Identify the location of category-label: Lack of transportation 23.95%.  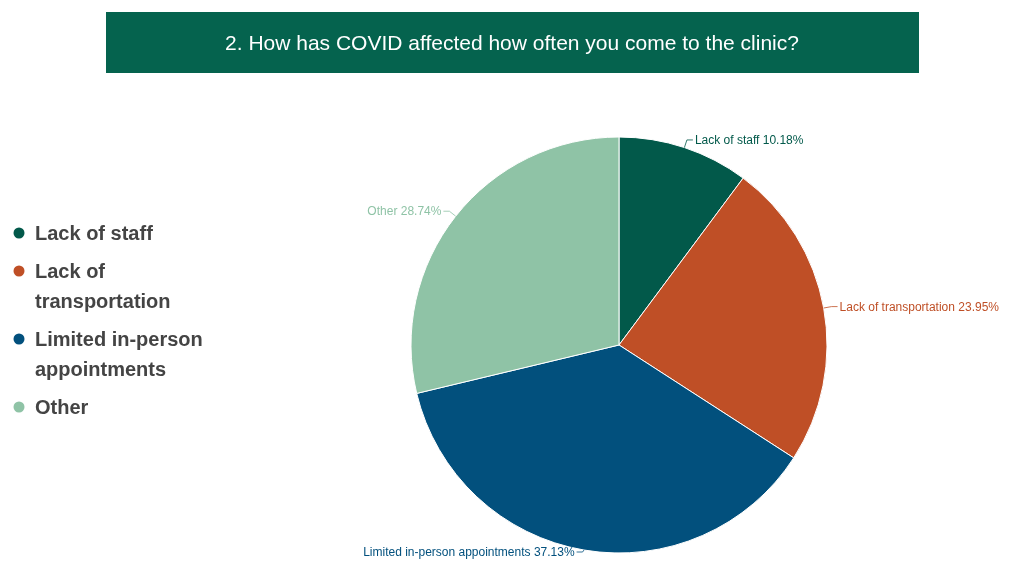
(919, 306).